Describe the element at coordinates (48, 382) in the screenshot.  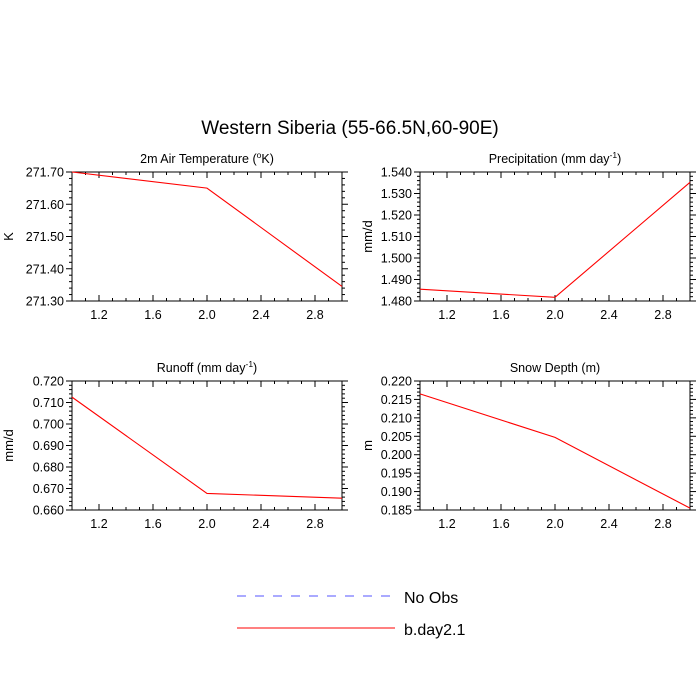
I see `y-tick-label: 0.720` at that location.